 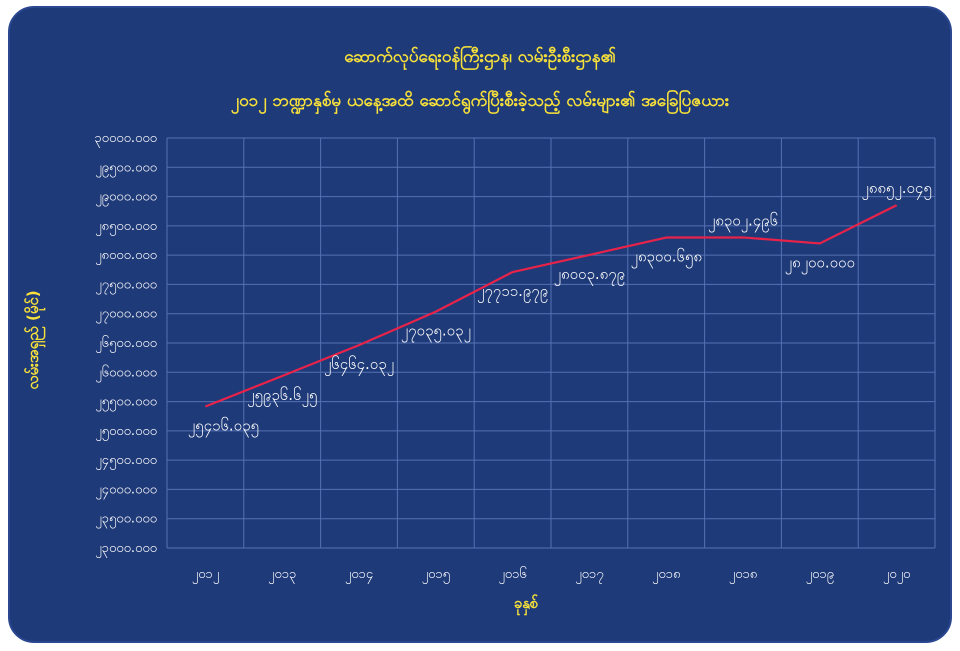 I want to click on data-label: ၂၇၀၃၅.၀၃၂, so click(x=436, y=332).